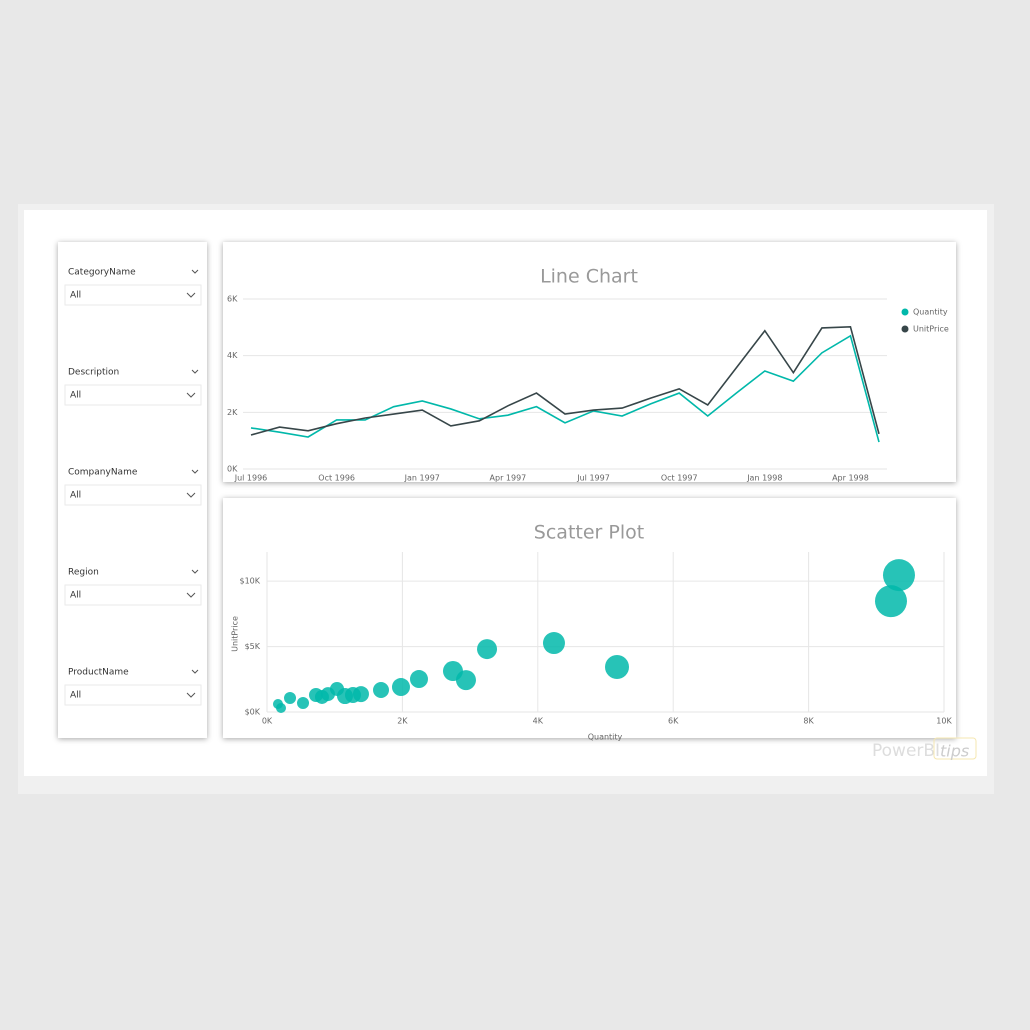 This screenshot has height=1030, width=1030. Describe the element at coordinates (267, 721) in the screenshot. I see `x-tick-label: 0K` at that location.